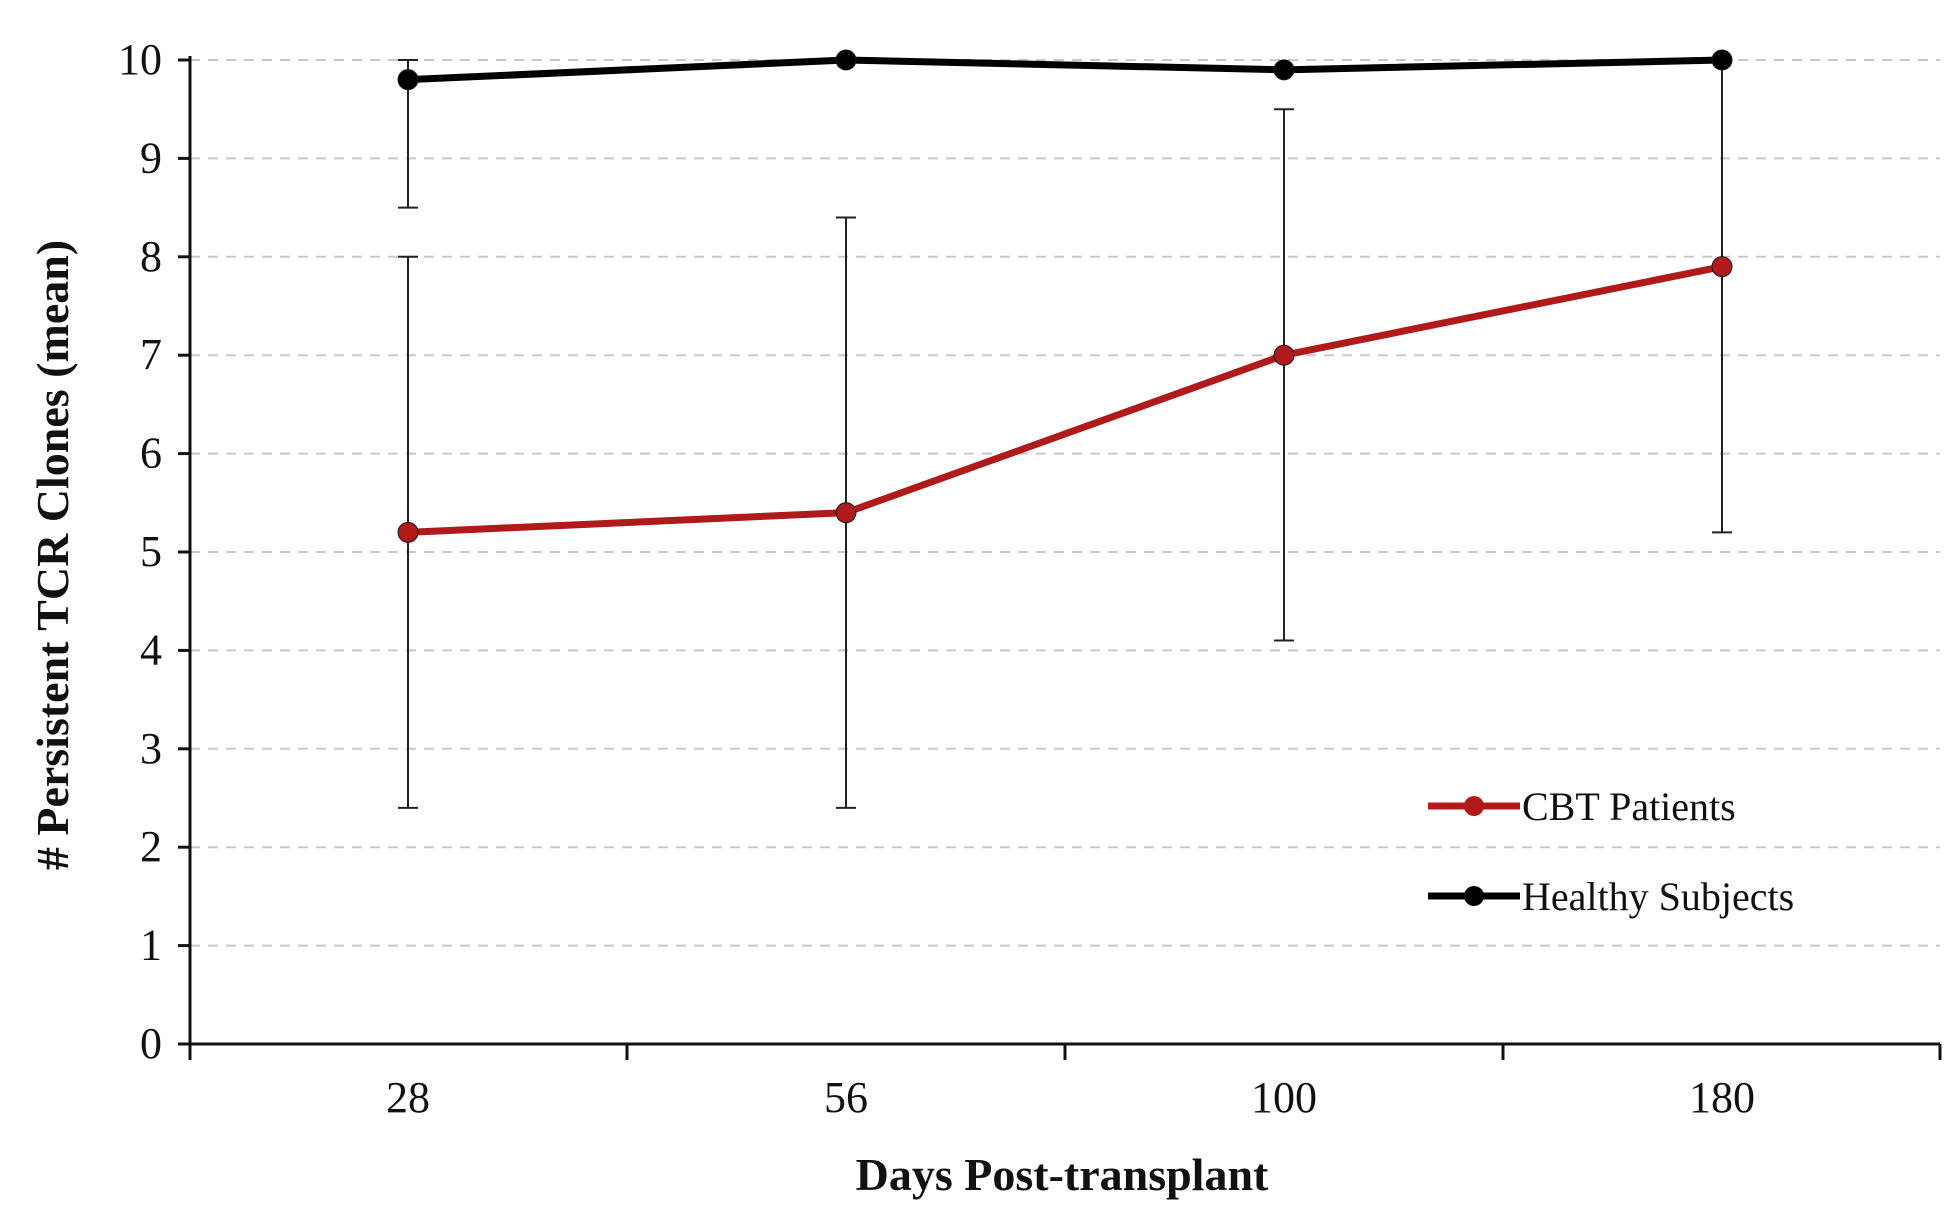  I want to click on y-tick-label: 5, so click(151, 551).